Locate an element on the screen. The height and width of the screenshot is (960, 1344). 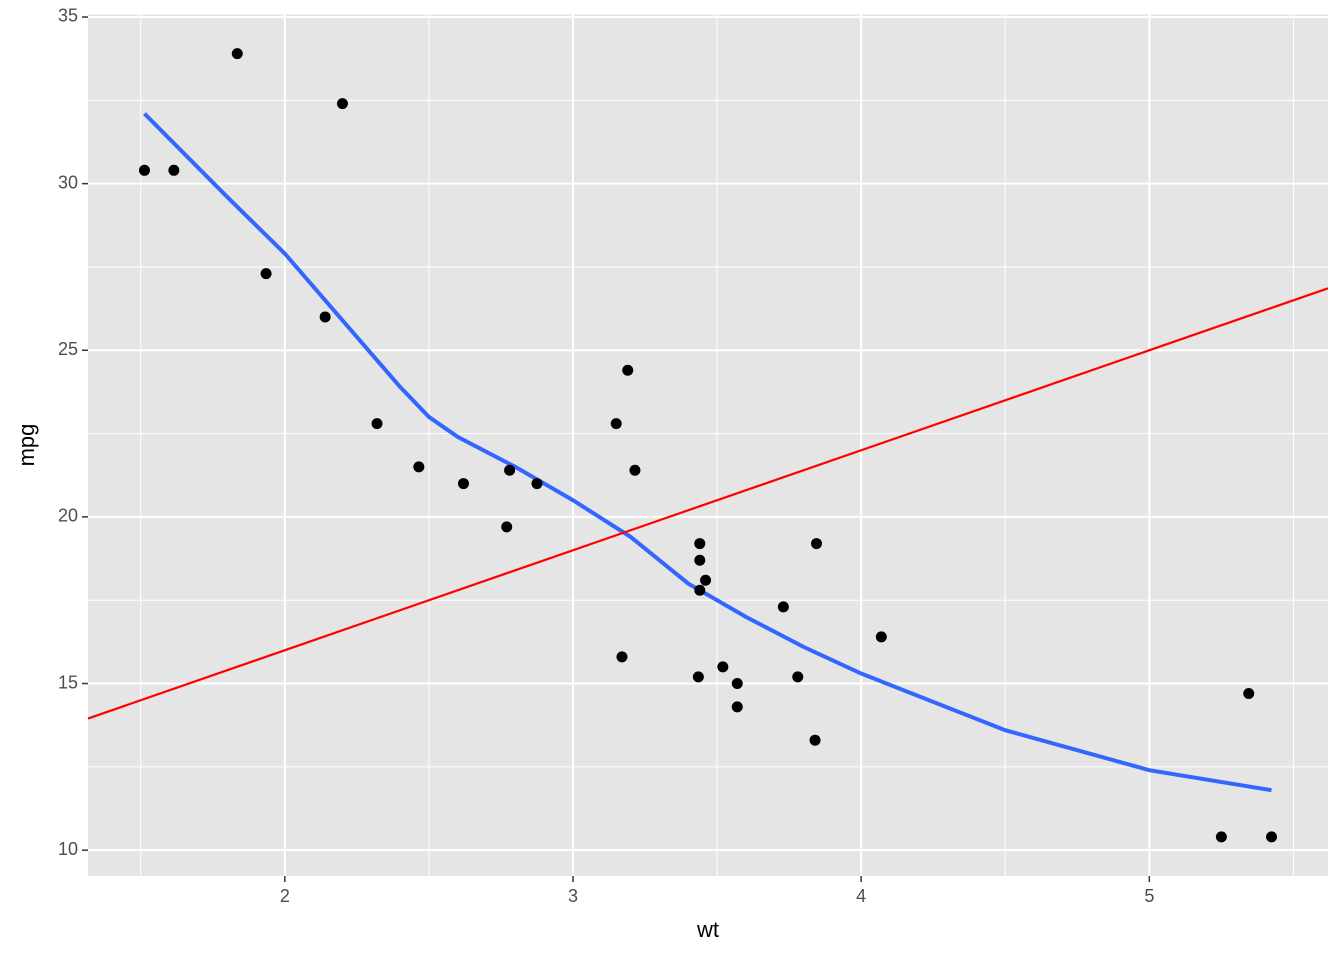
x-tick-label: 3 is located at coordinates (573, 896).